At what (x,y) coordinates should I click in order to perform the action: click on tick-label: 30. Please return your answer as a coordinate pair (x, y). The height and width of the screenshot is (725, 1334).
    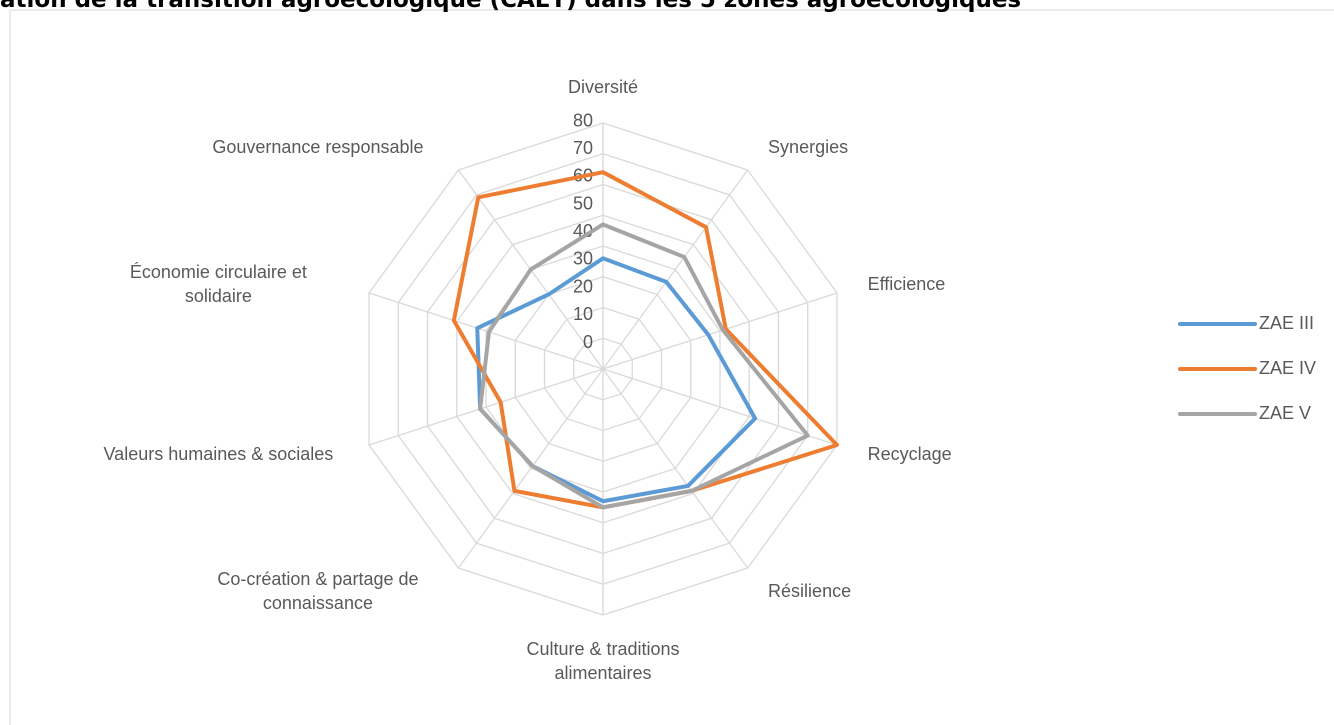
    Looking at the image, I should click on (583, 259).